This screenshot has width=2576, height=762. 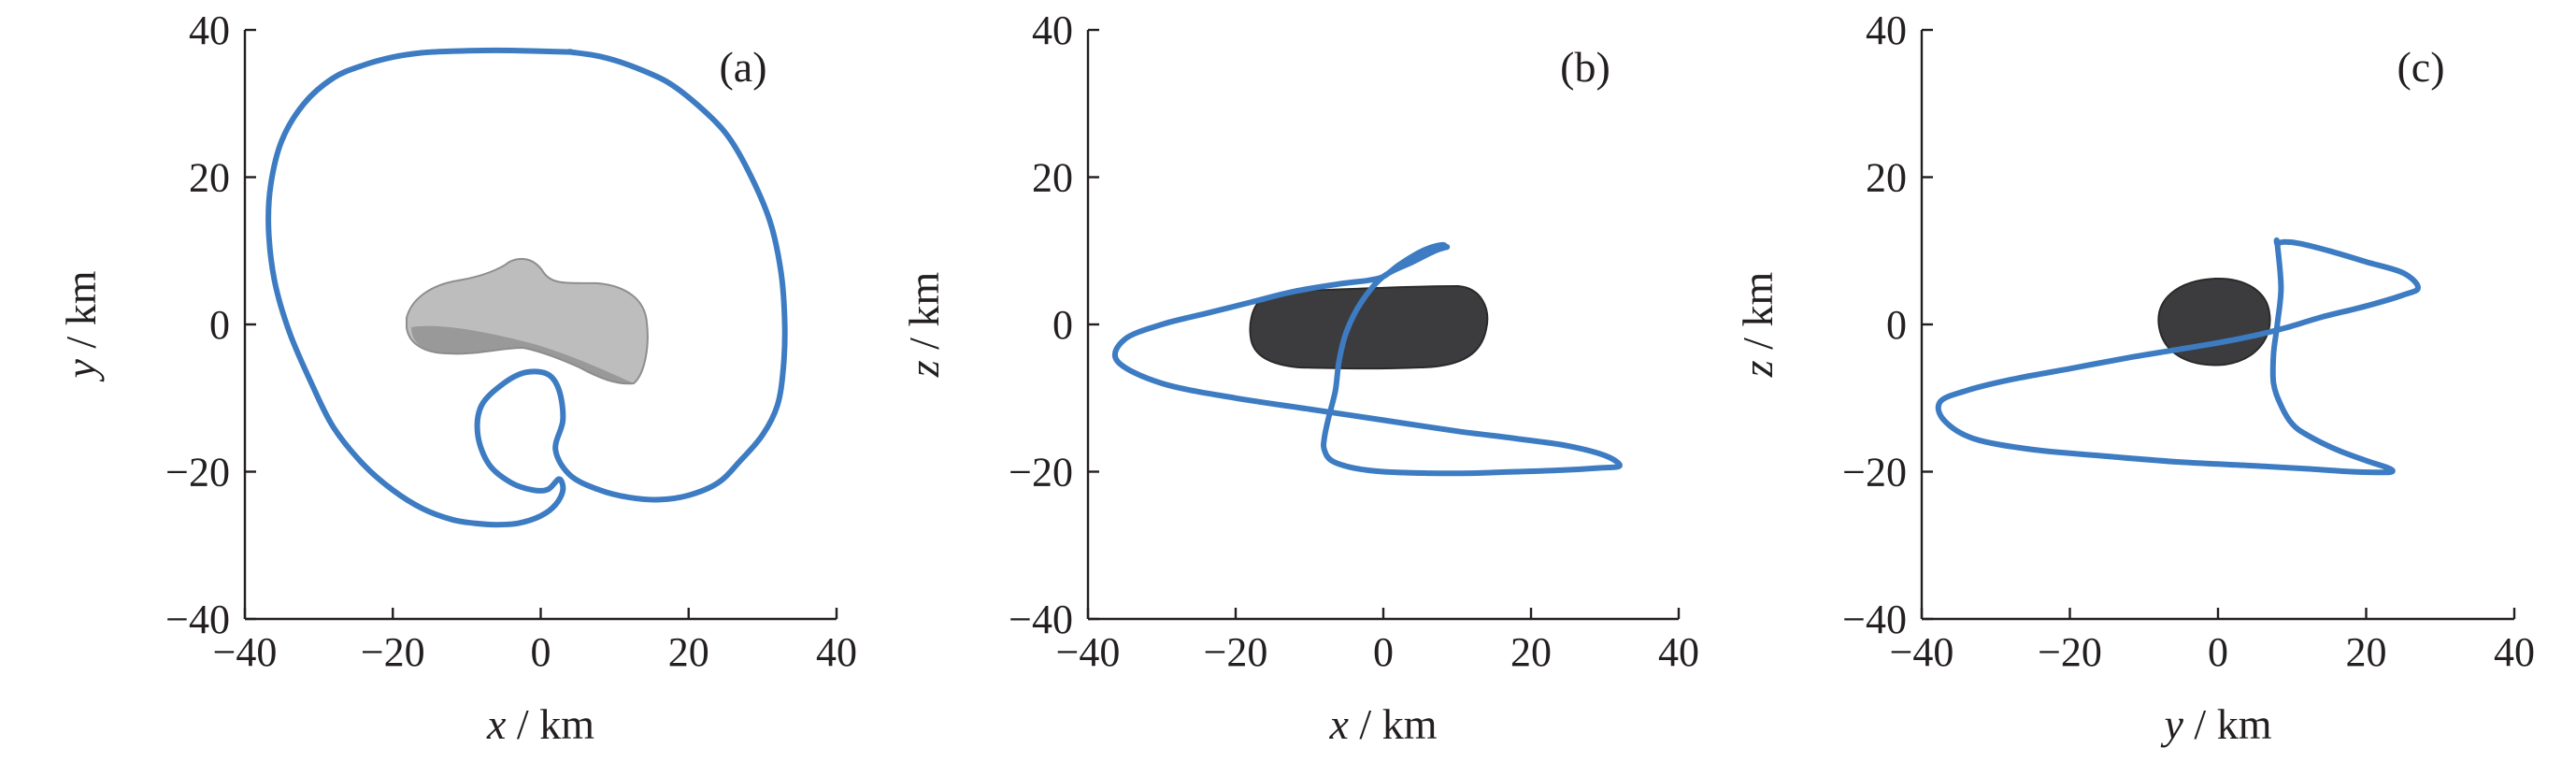 I want to click on y-axis-label: y / km, so click(x=81, y=325).